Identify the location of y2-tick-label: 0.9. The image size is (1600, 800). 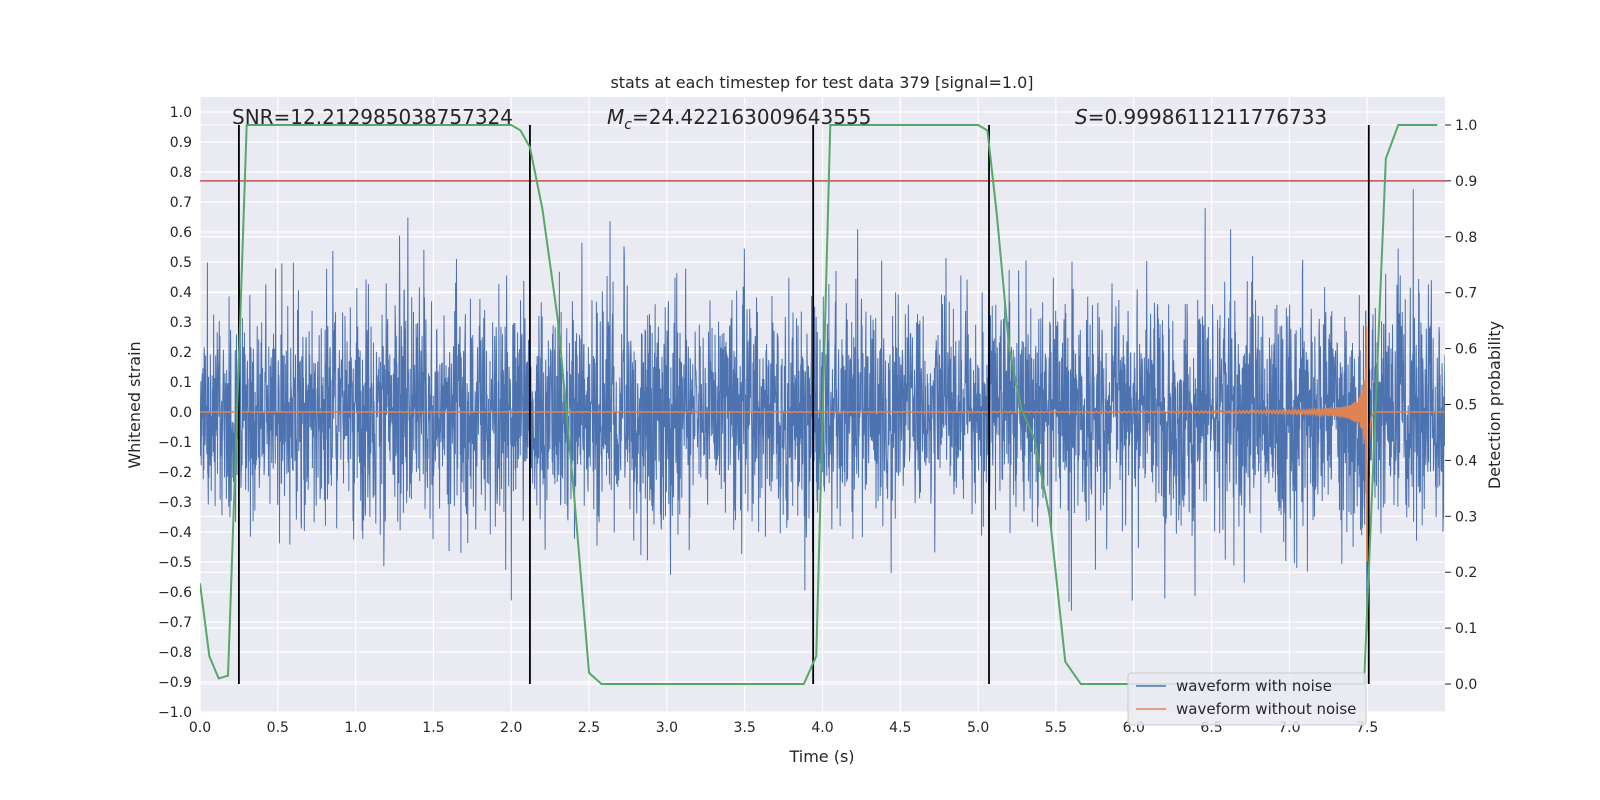
(1466, 182).